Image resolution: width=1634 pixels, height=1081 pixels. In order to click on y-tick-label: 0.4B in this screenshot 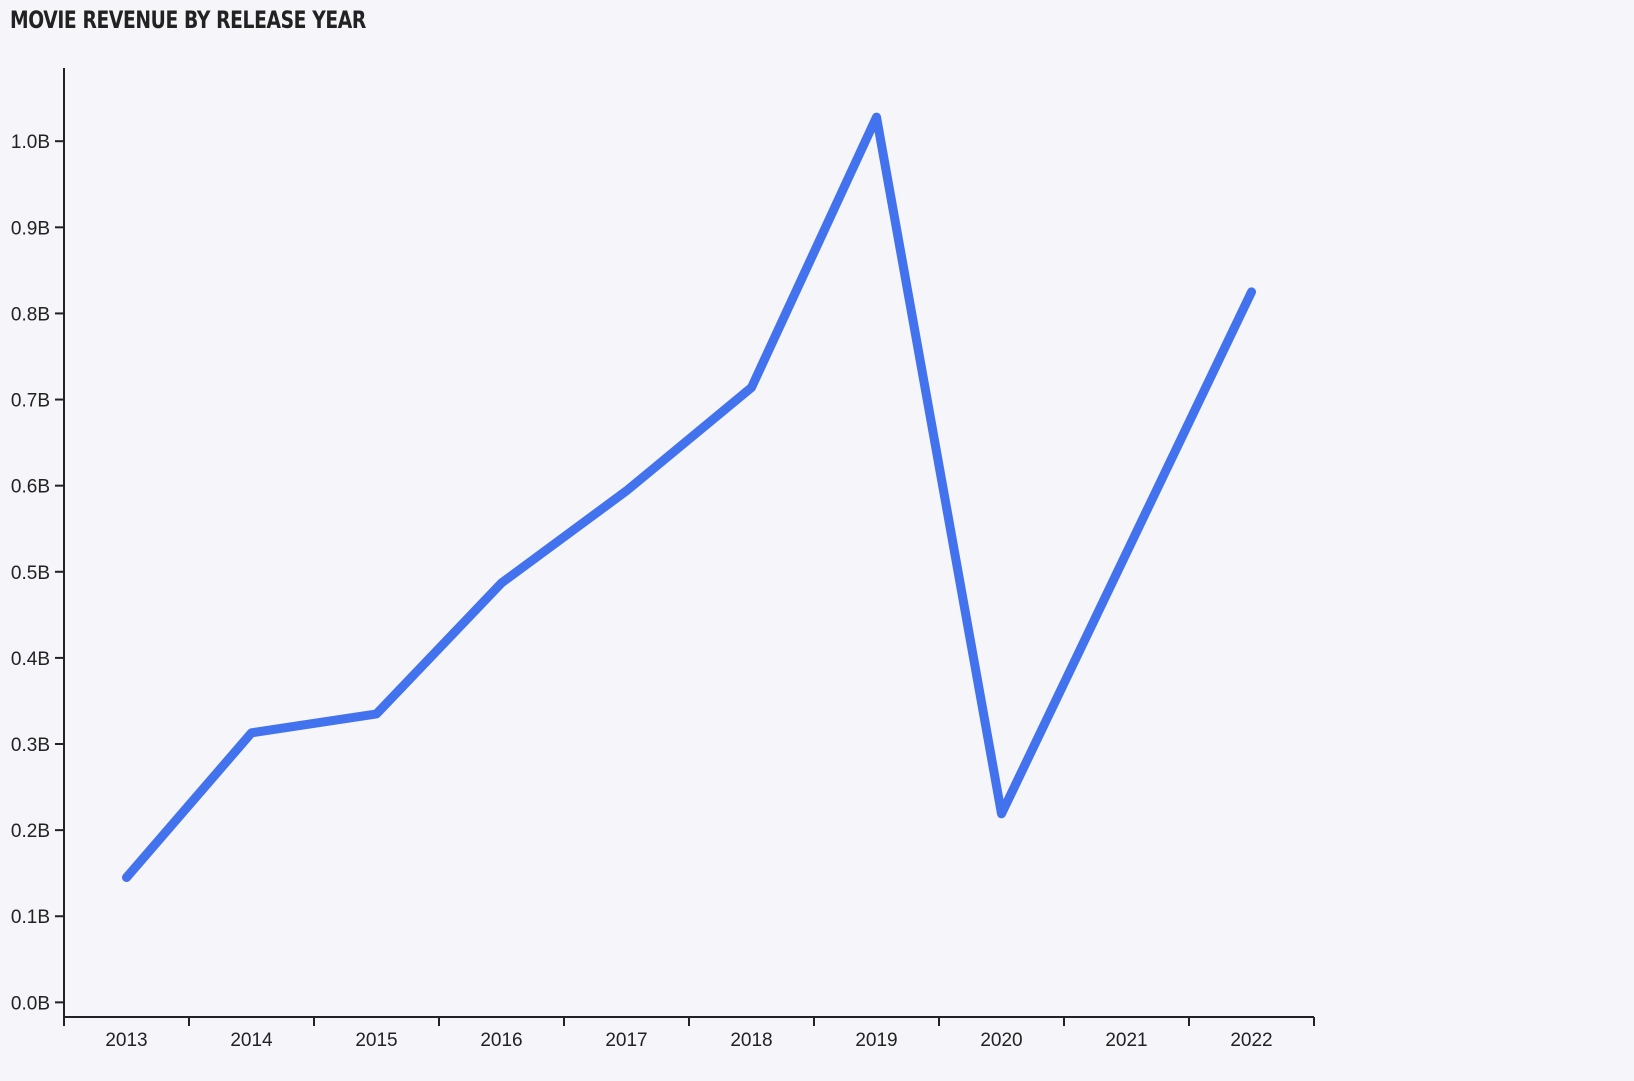, I will do `click(30, 659)`.